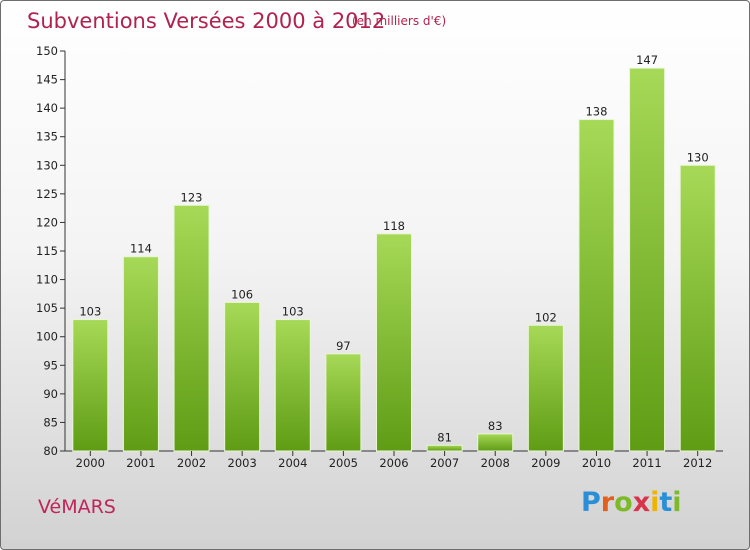  What do you see at coordinates (47, 308) in the screenshot?
I see `y-tick-label: 105` at bounding box center [47, 308].